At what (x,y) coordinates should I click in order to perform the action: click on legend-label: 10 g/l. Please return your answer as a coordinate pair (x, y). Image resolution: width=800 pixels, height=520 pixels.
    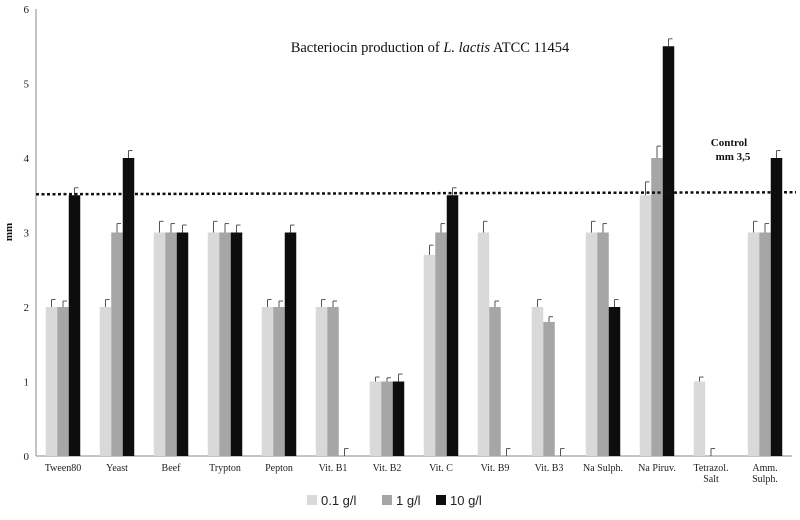
    Looking at the image, I should click on (466, 500).